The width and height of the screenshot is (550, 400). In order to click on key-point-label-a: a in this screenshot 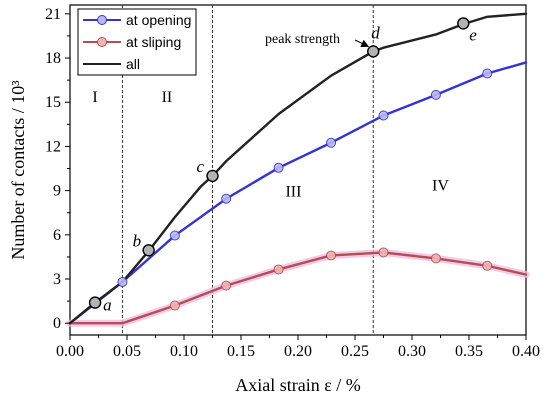, I will do `click(107, 305)`.